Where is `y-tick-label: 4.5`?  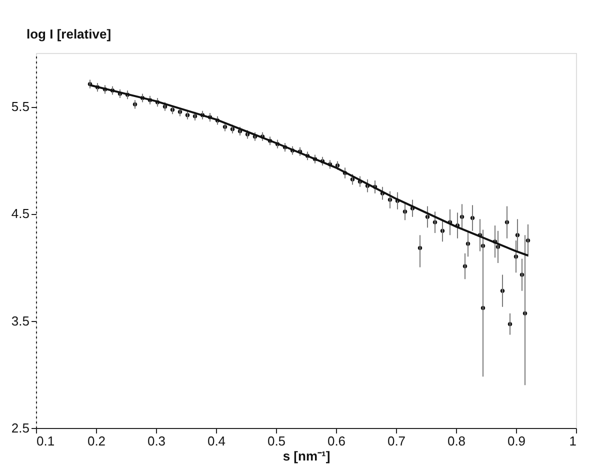 y-tick-label: 4.5 is located at coordinates (20, 214).